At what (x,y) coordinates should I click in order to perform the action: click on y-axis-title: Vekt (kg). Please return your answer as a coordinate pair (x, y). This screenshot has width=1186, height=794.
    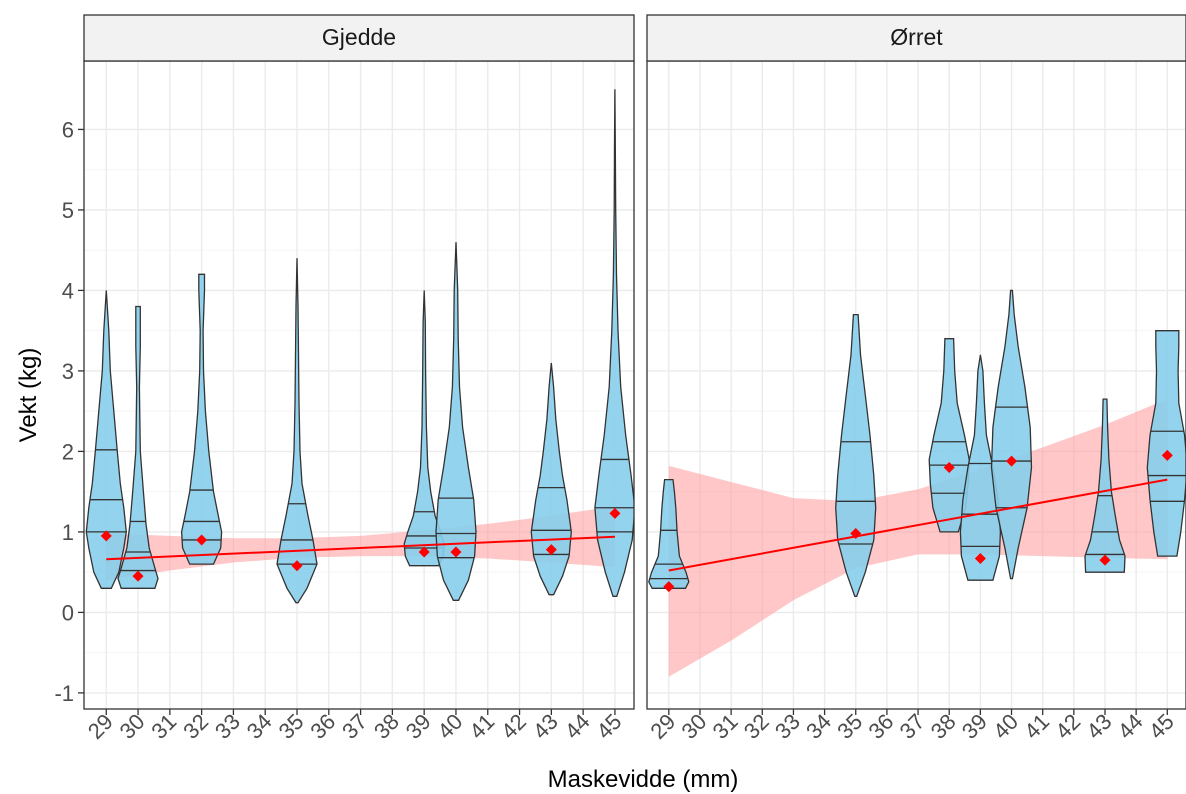
    Looking at the image, I should click on (28, 395).